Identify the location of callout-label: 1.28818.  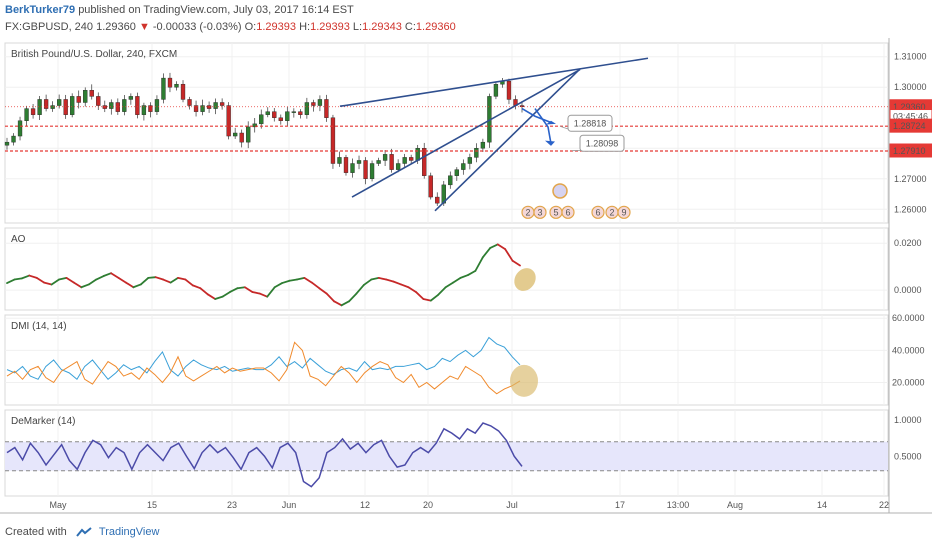
(590, 123).